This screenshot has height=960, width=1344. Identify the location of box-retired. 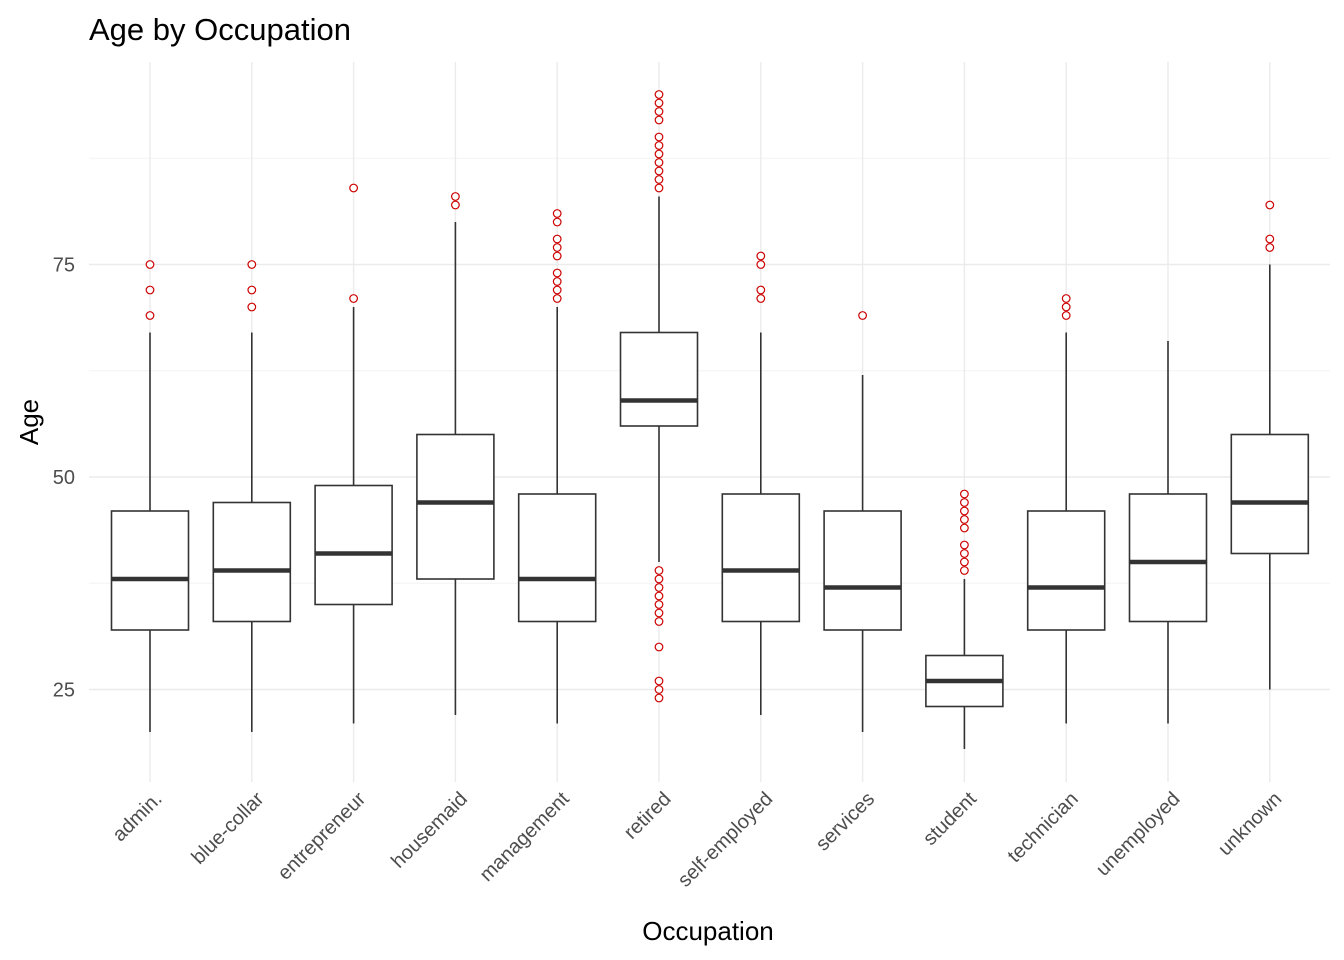
(659, 396).